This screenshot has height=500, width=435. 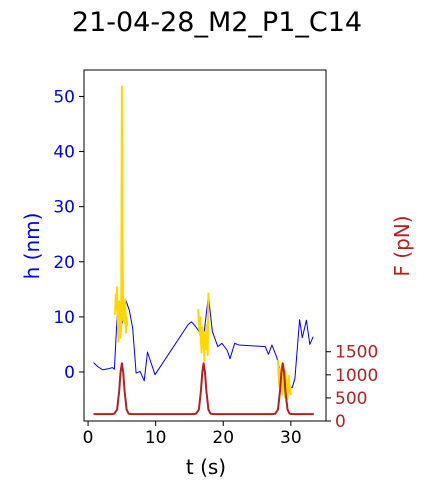 What do you see at coordinates (69, 373) in the screenshot?
I see `y-tick-label: 0` at bounding box center [69, 373].